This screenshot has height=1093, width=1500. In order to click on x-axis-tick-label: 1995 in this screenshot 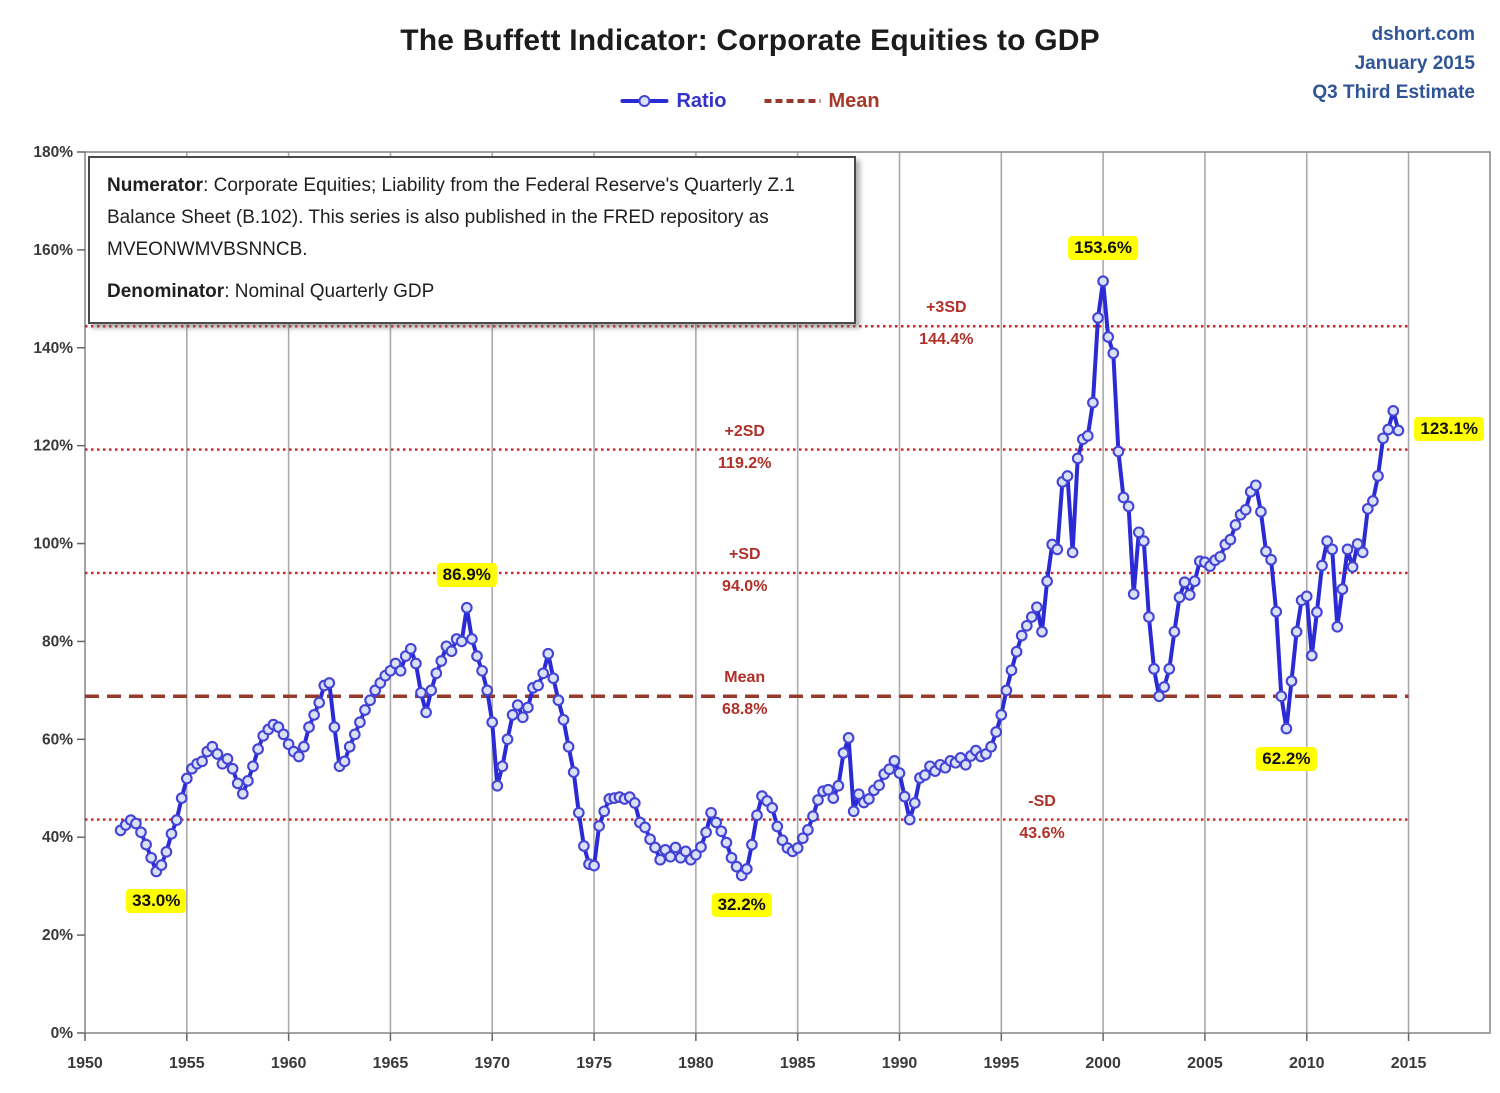, I will do `click(1002, 1063)`.